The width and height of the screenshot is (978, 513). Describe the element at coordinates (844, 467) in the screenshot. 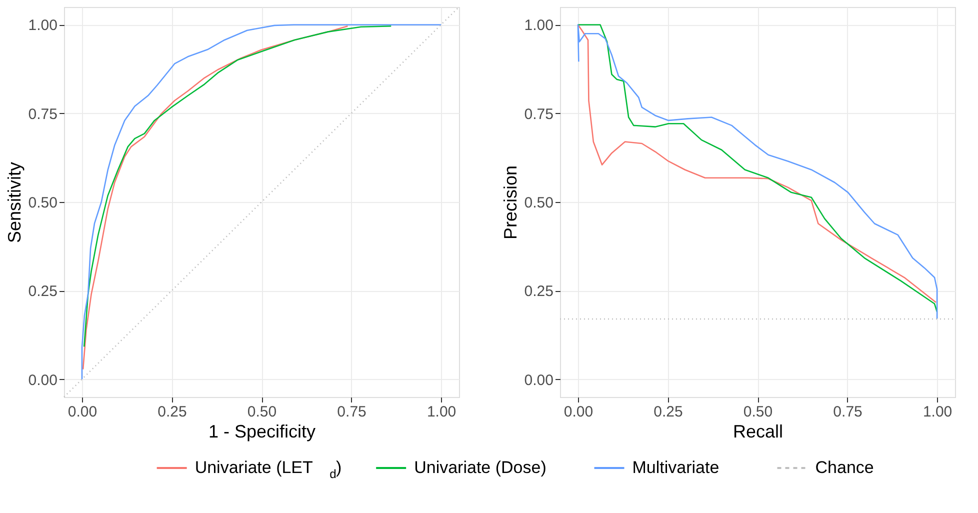

I see `legend-label: Chance` at that location.